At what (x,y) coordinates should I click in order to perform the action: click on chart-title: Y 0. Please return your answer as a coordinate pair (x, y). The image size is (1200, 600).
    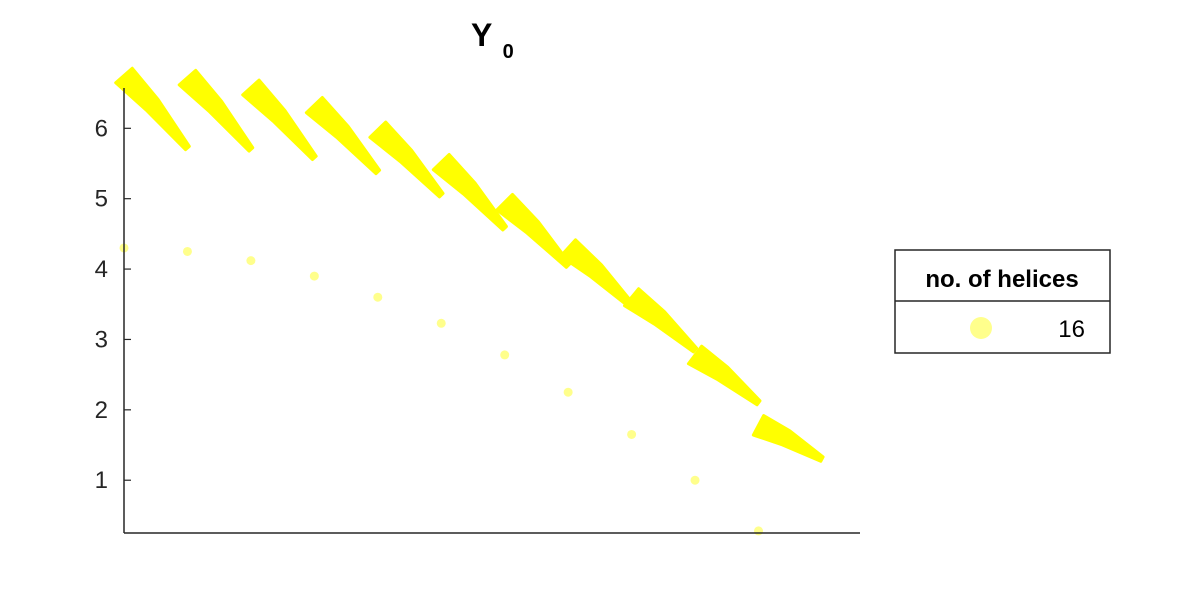
    Looking at the image, I should click on (492, 40).